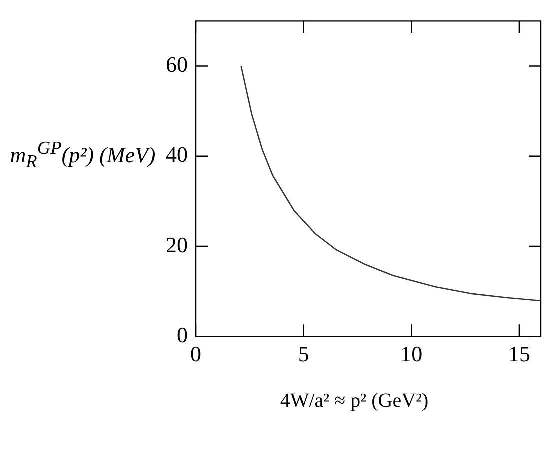 Image resolution: width=559 pixels, height=450 pixels. Describe the element at coordinates (83, 155) in the screenshot. I see `y-axis-title: m$_{R}$$^{GP}$(p²) (MeV)` at that location.